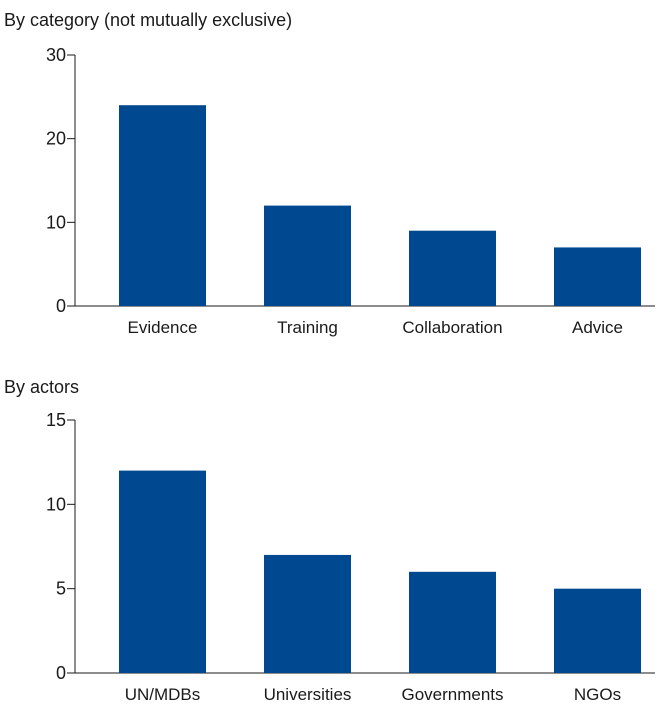  What do you see at coordinates (56, 420) in the screenshot?
I see `y-tick-label: 15` at bounding box center [56, 420].